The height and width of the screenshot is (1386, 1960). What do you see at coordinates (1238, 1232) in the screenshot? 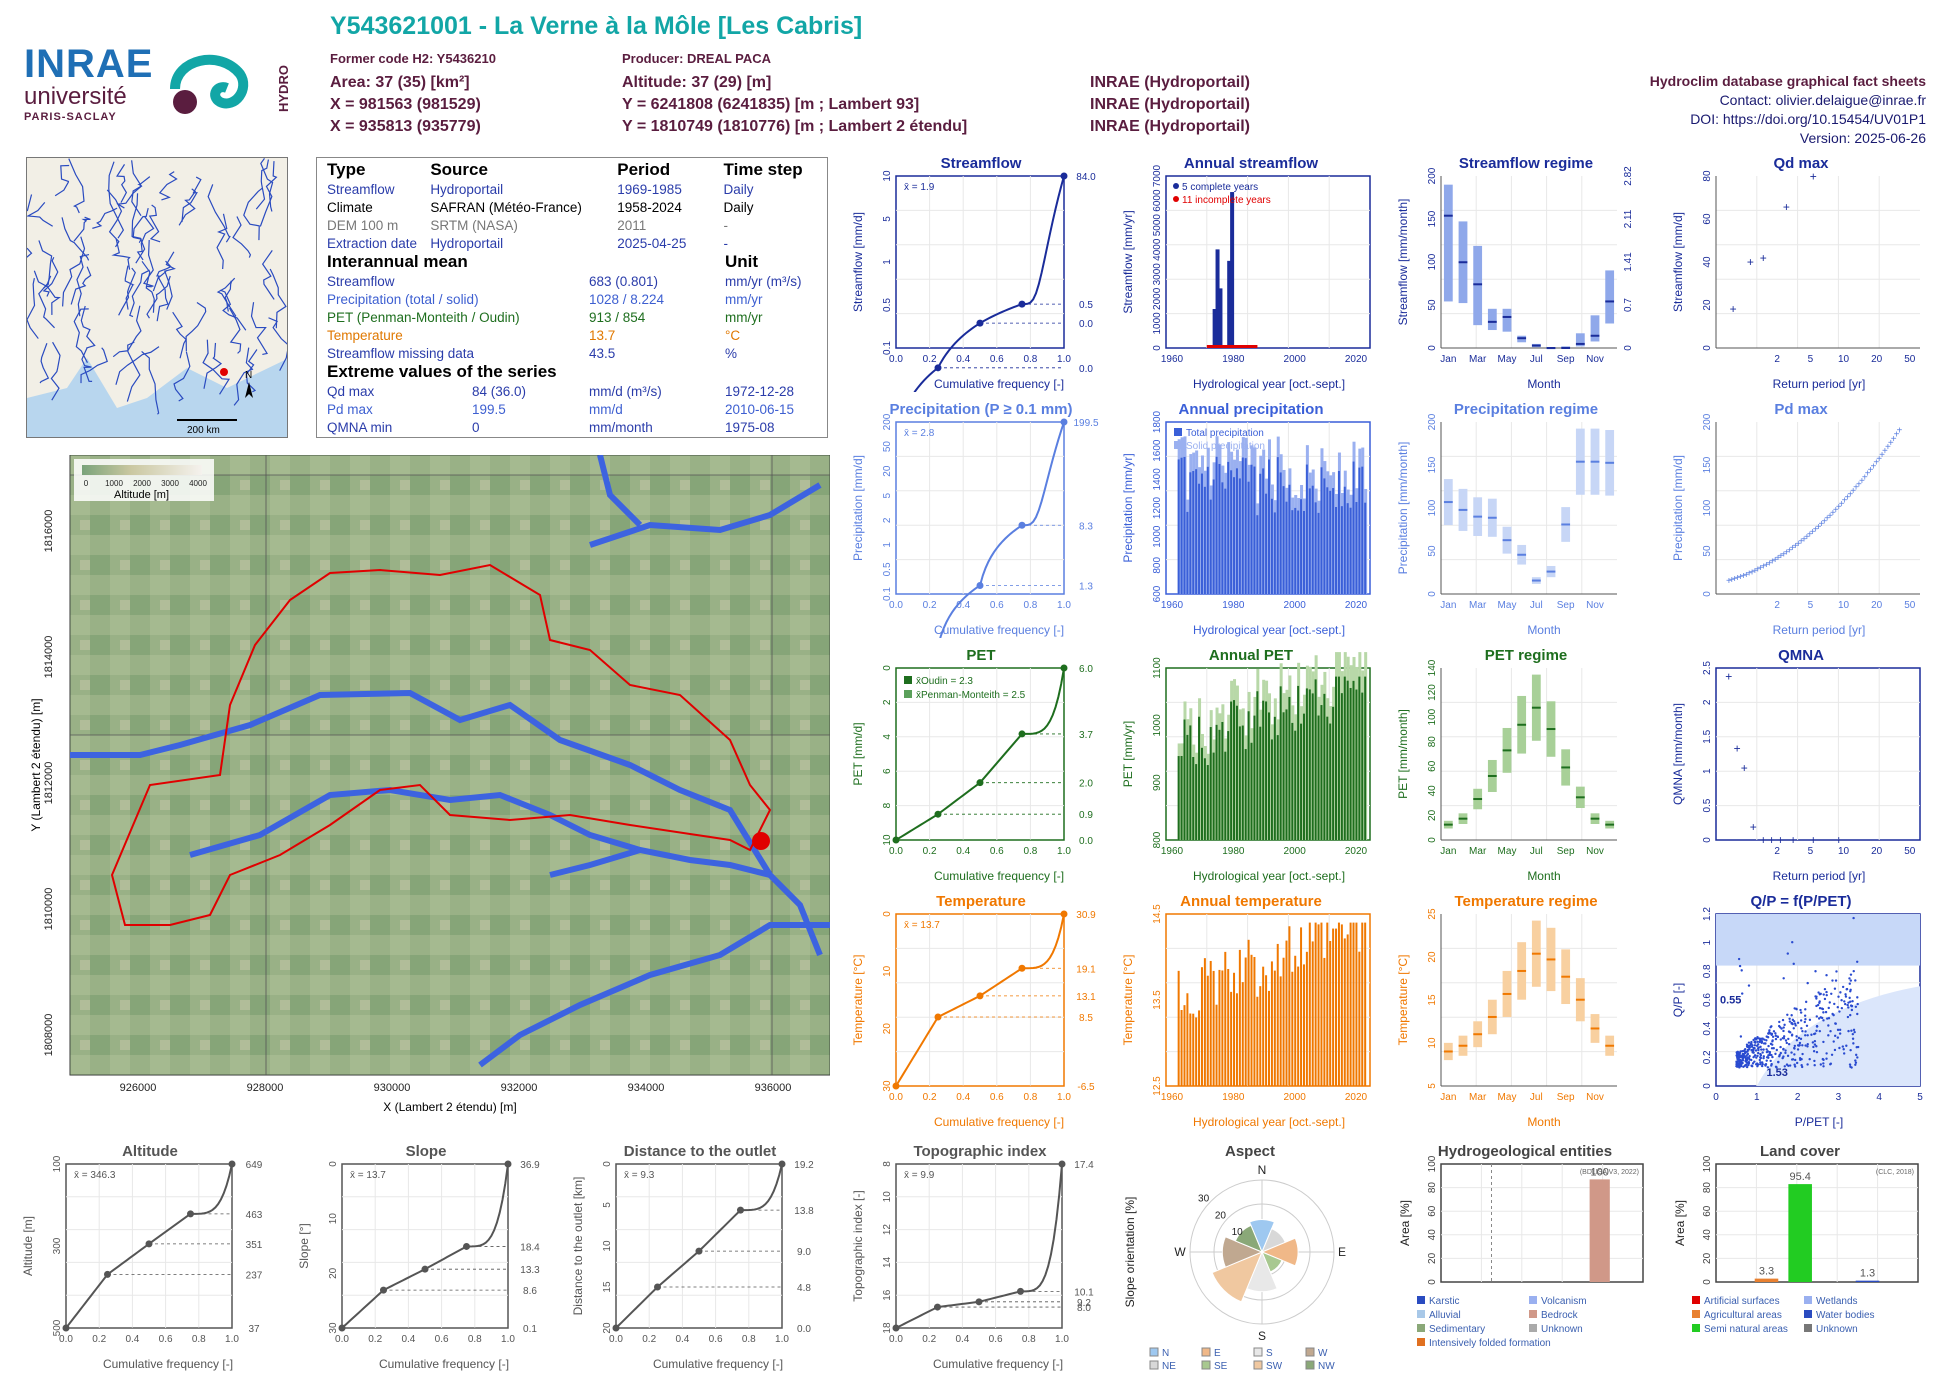
I see `ring-label: 10` at bounding box center [1238, 1232].